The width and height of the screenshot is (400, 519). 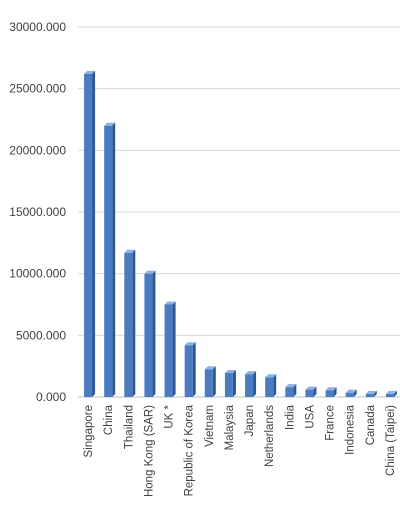 What do you see at coordinates (210, 426) in the screenshot?
I see `x-category-label: Vietnam` at bounding box center [210, 426].